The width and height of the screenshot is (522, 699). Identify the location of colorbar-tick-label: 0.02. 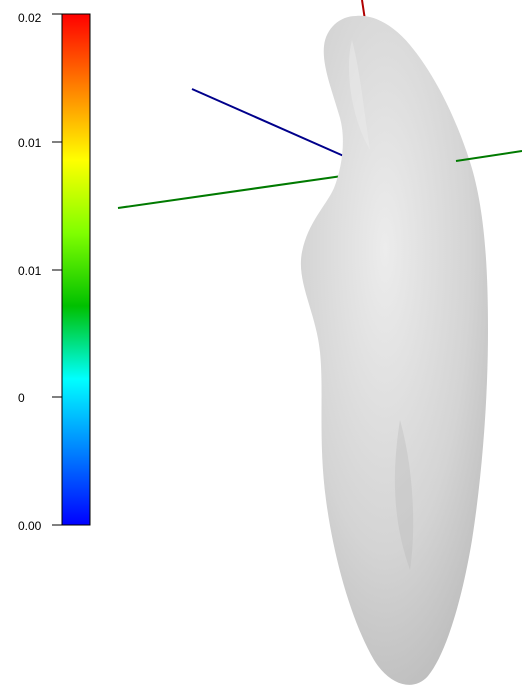
(30, 18).